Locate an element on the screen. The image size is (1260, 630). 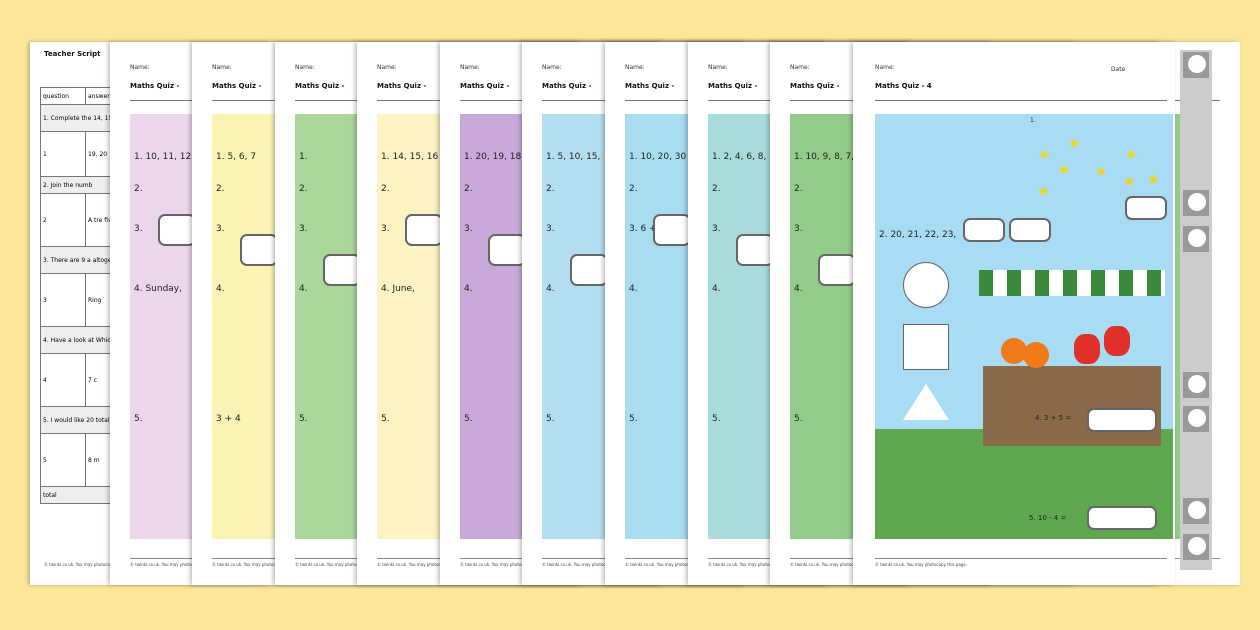
divider is located at coordinates (1021, 558).